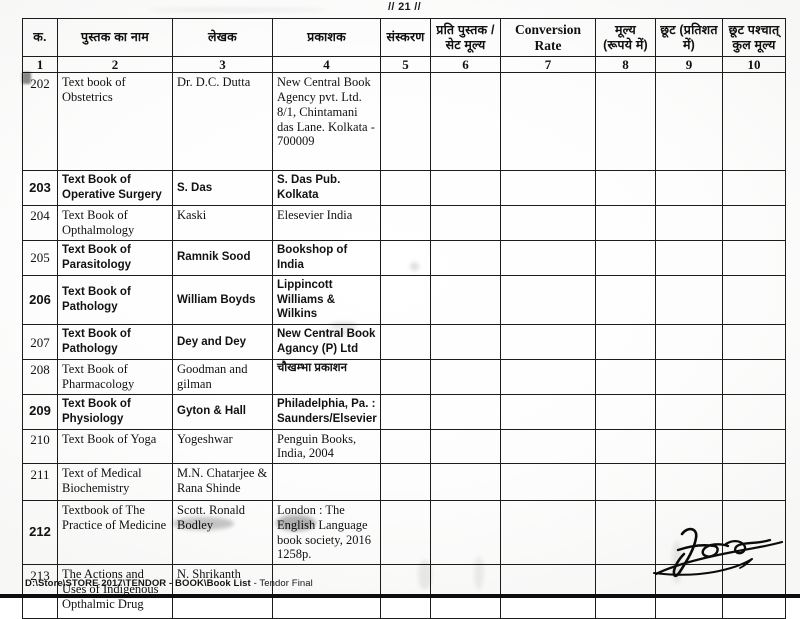  I want to click on cell-book: Text Book of Yoga, so click(115, 446).